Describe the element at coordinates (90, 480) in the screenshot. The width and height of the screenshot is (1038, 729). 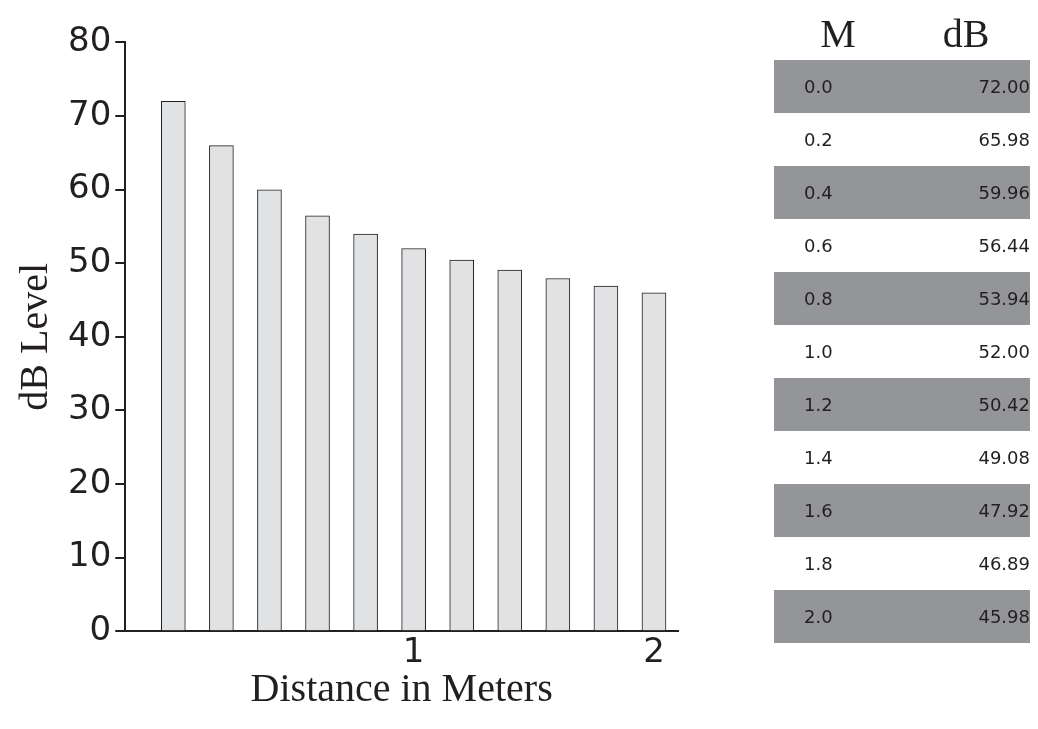
I see `y-tick-label: 20` at that location.